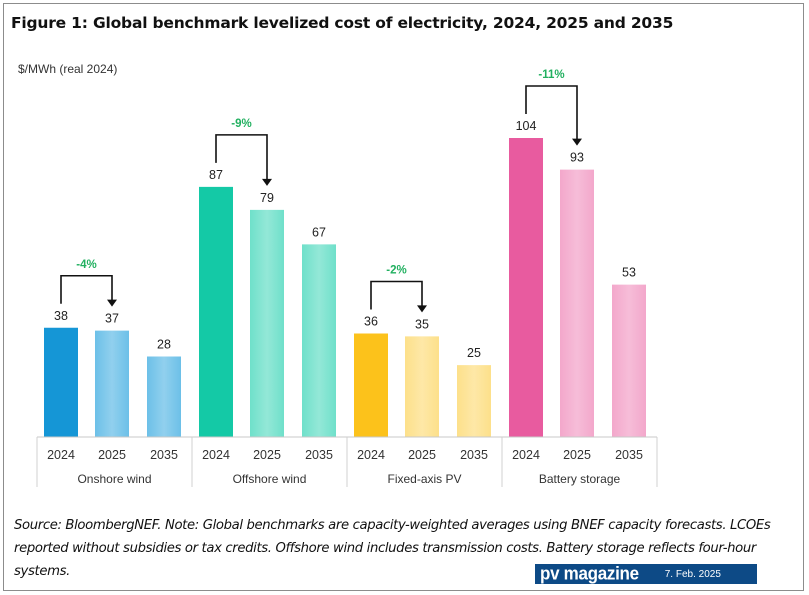 The height and width of the screenshot is (595, 809). Describe the element at coordinates (371, 322) in the screenshot. I see `data-label: 36` at that location.